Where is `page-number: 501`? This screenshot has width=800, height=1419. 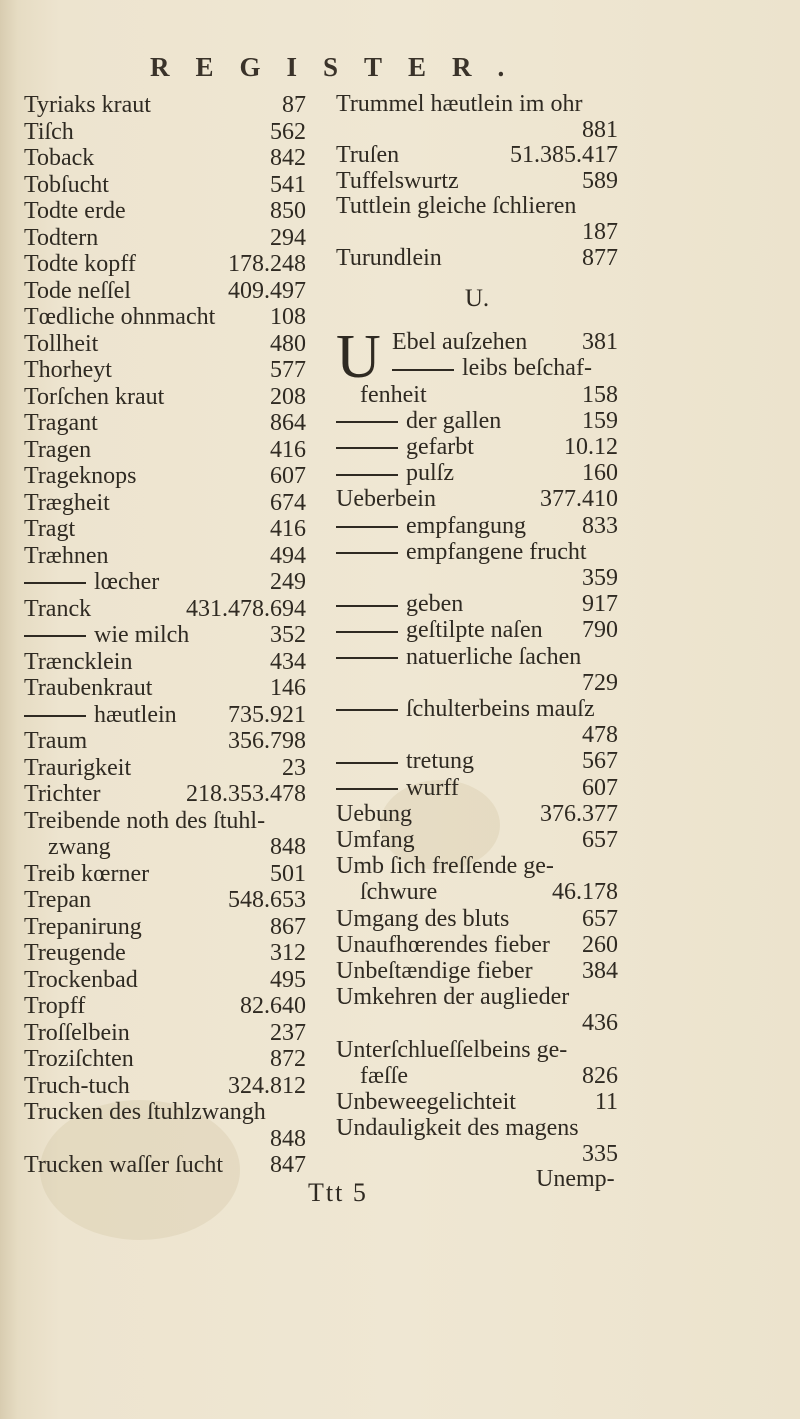
page-number: 501 is located at coordinates (288, 873).